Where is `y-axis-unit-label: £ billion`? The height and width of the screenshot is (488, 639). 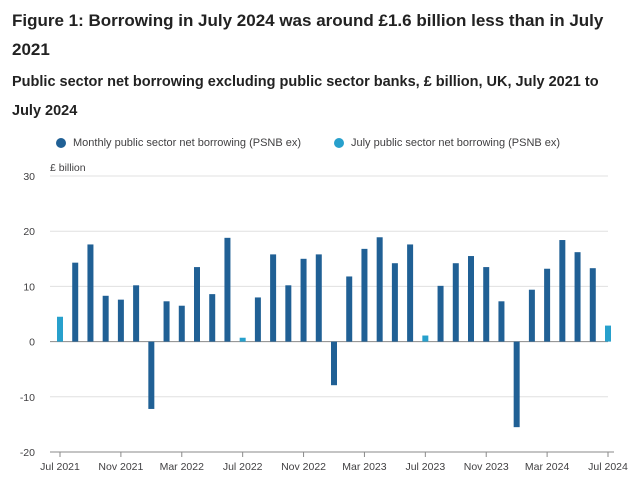 y-axis-unit-label: £ billion is located at coordinates (68, 168).